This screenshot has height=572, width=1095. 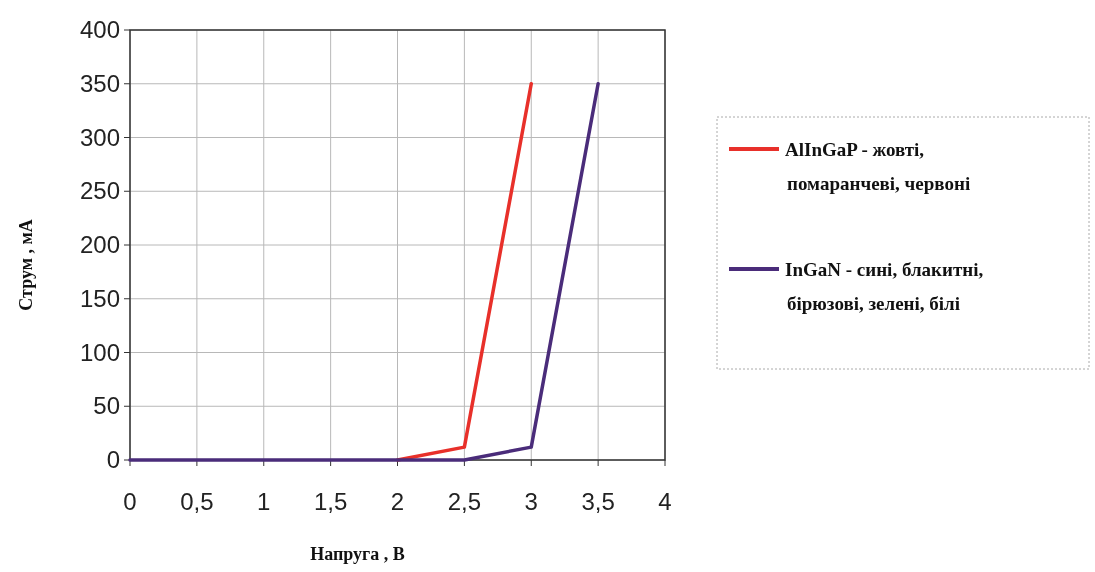 What do you see at coordinates (598, 501) in the screenshot?
I see `x-tick-label: 3,5` at bounding box center [598, 501].